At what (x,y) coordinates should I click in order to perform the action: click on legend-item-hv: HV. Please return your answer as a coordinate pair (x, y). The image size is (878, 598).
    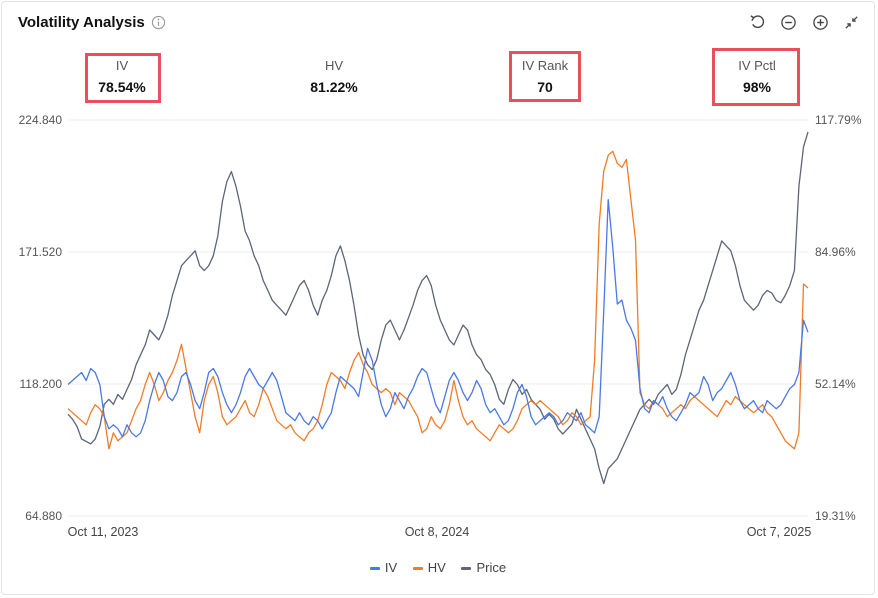
    Looking at the image, I should click on (429, 567).